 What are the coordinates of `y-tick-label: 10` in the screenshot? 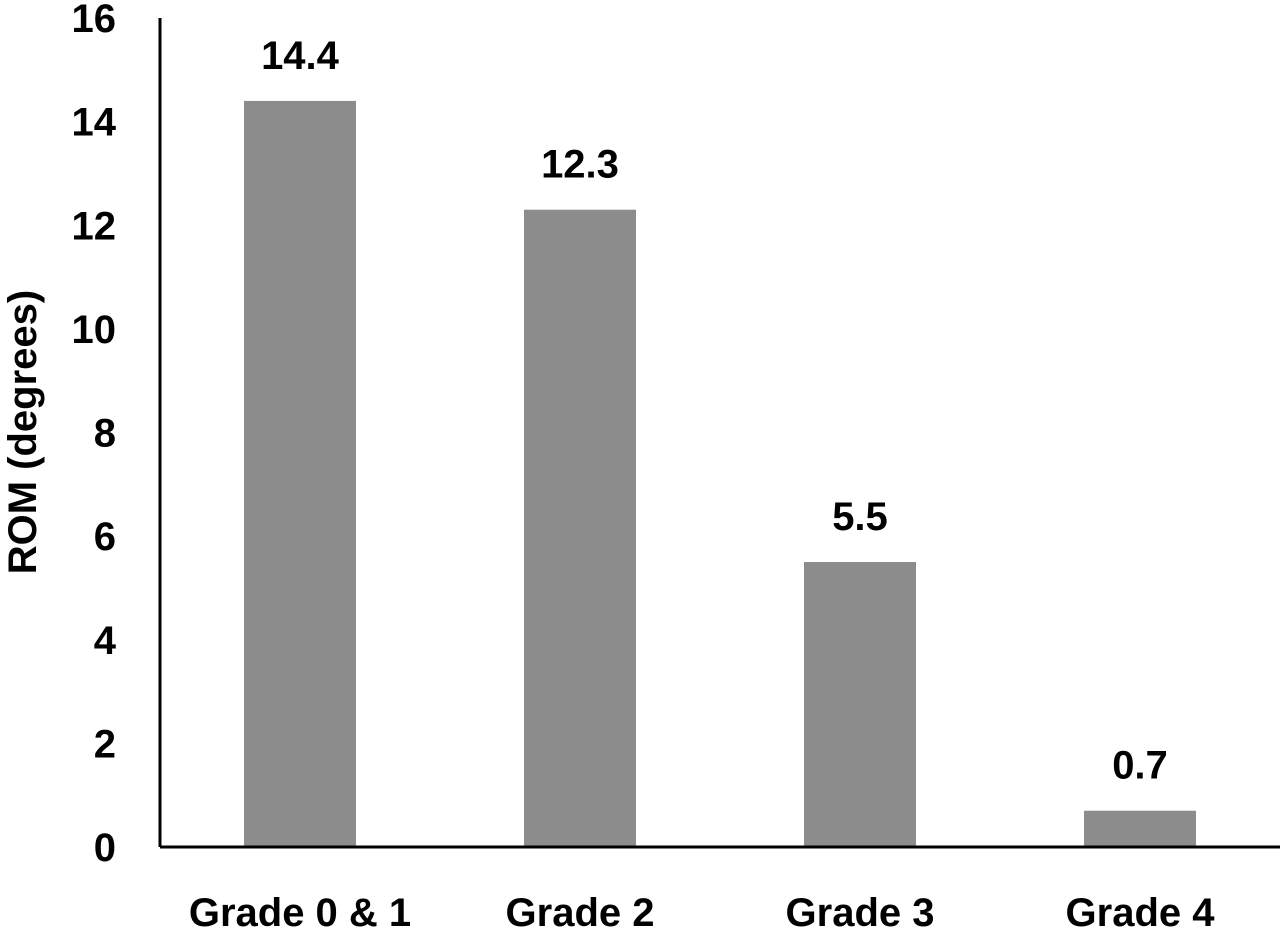 It's located at (94, 330).